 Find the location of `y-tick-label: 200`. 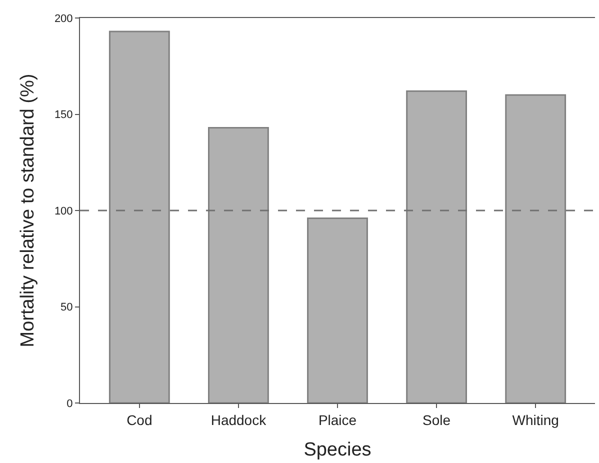

y-tick-label: 200 is located at coordinates (63, 18).